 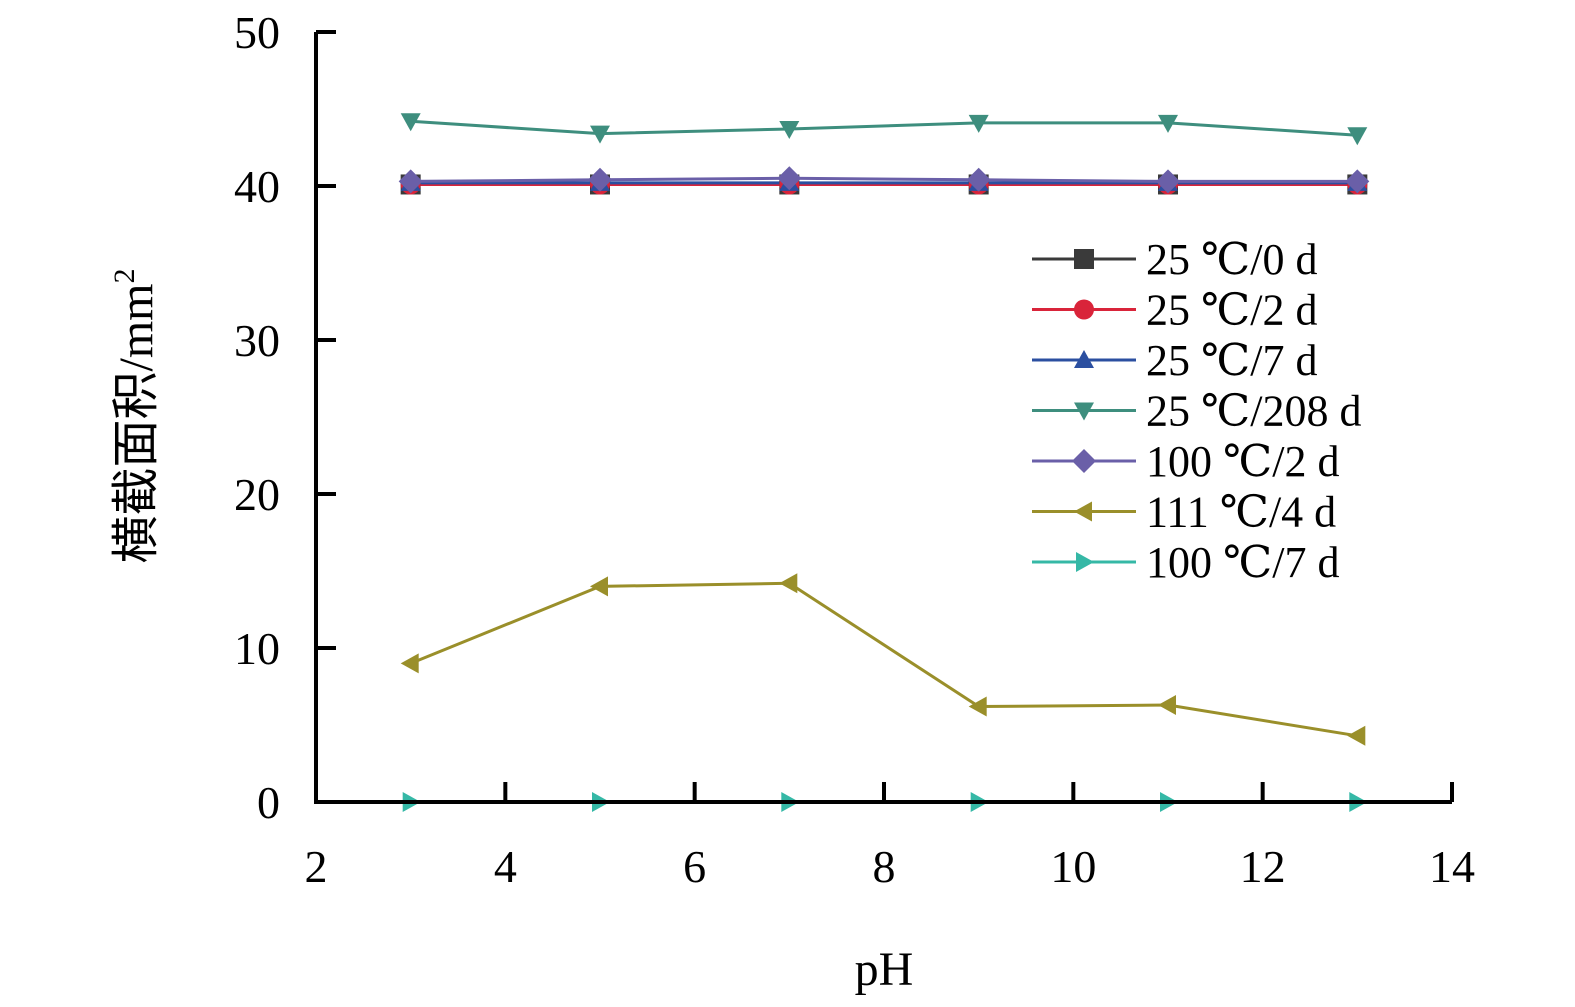 I want to click on x-tick-label: 8, so click(x=884, y=866).